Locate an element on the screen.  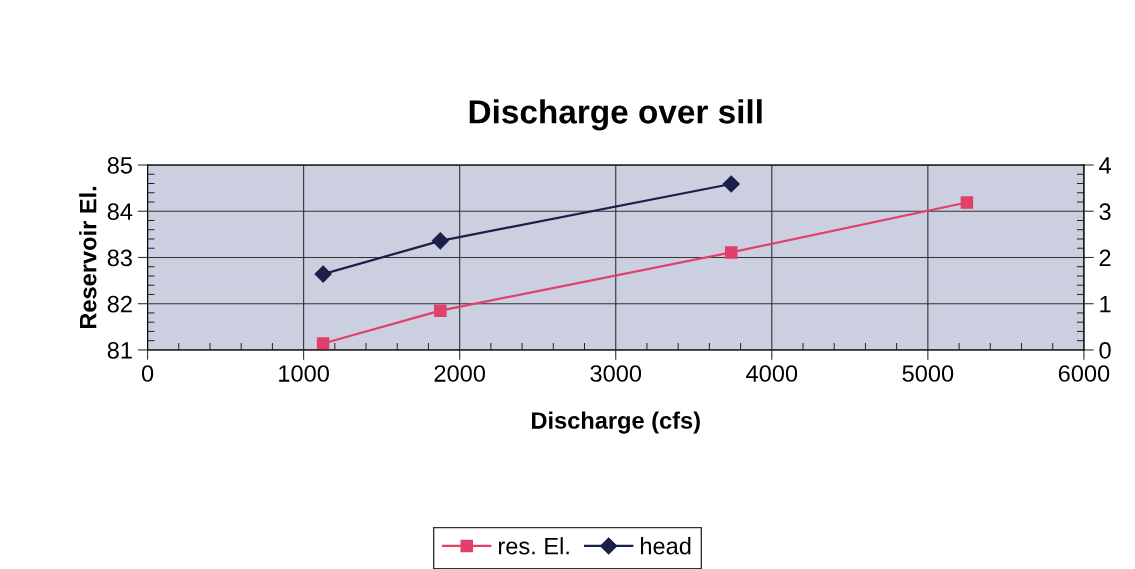
y2-tick-label: 1 is located at coordinates (1105, 304).